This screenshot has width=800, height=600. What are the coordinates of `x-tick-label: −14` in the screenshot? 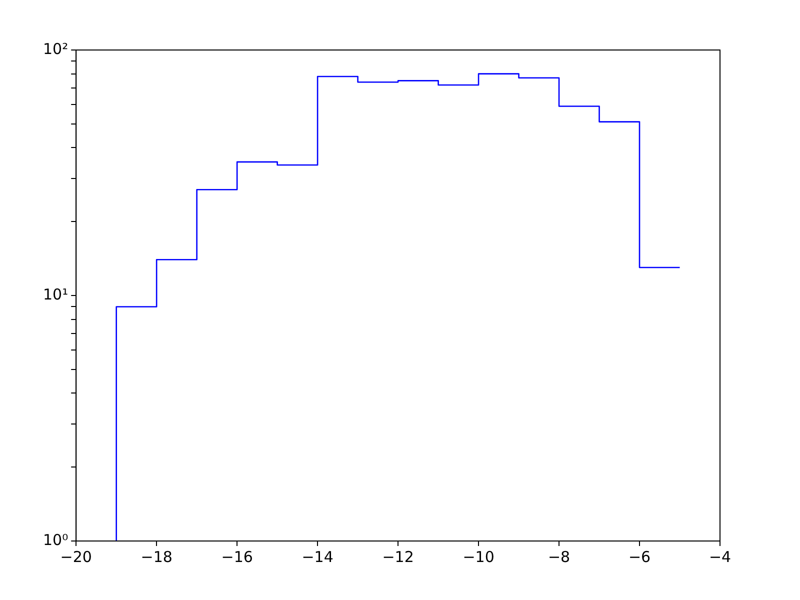 It's located at (318, 557).